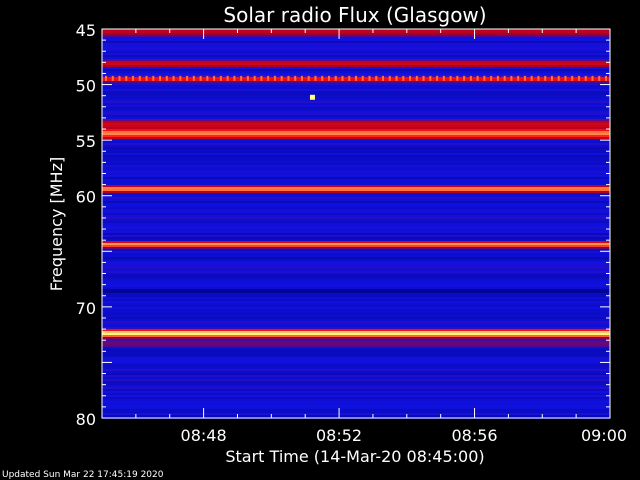  I want to click on burst-point, so click(312, 97).